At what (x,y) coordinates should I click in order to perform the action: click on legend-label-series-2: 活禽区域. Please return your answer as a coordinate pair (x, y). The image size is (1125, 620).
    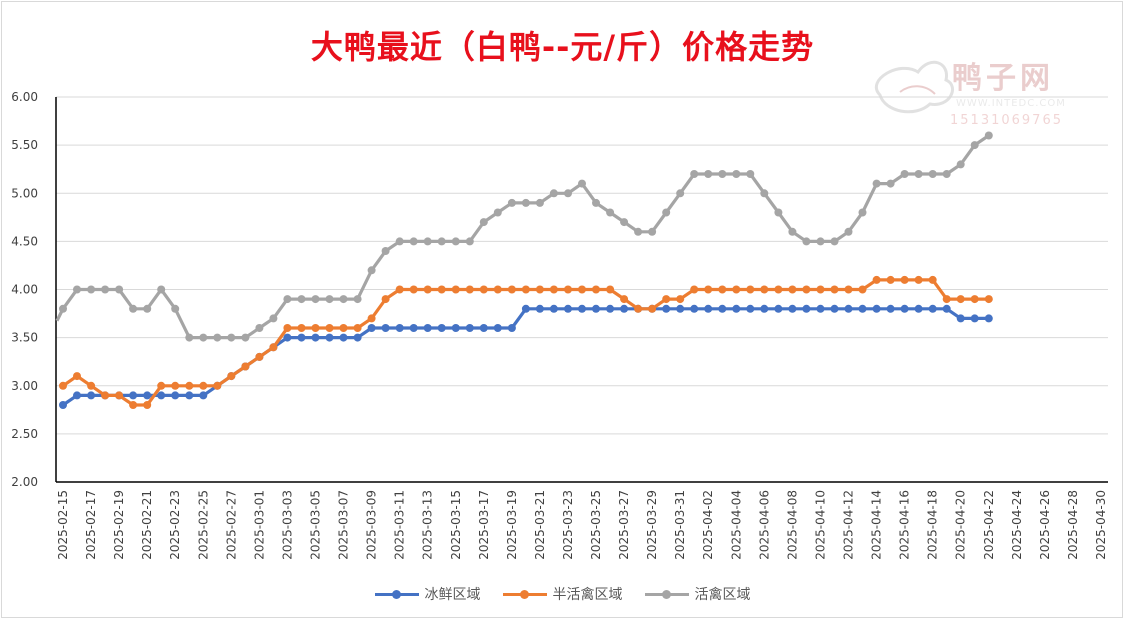
    Looking at the image, I should click on (722, 595).